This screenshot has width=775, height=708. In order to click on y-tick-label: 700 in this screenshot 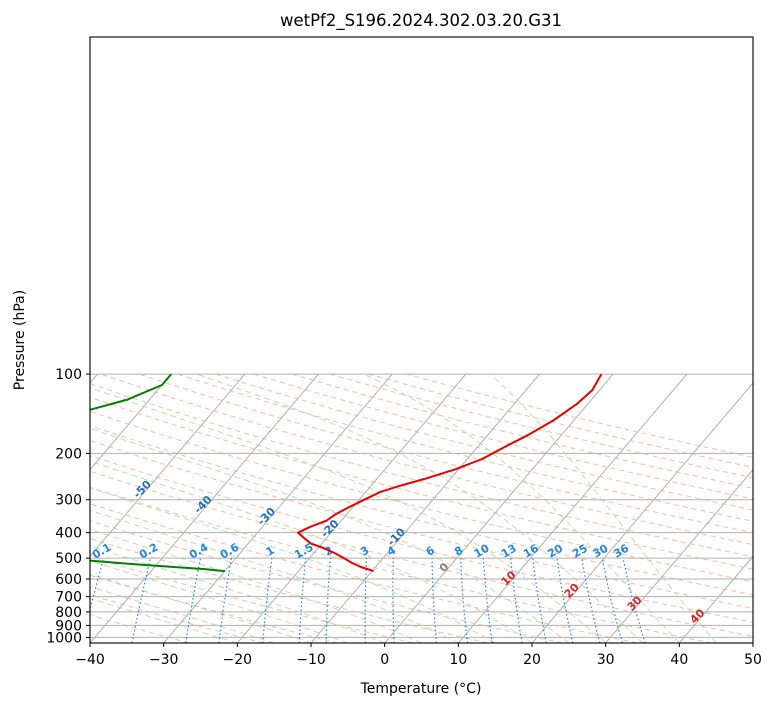, I will do `click(68, 598)`.